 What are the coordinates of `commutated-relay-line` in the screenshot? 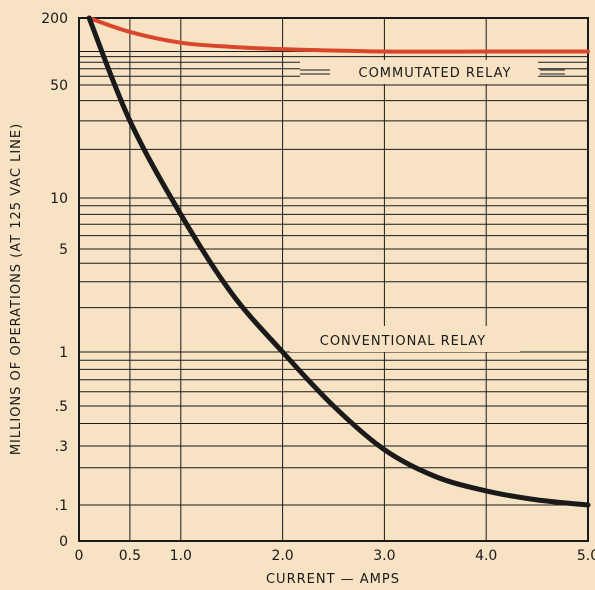 It's located at (338, 35).